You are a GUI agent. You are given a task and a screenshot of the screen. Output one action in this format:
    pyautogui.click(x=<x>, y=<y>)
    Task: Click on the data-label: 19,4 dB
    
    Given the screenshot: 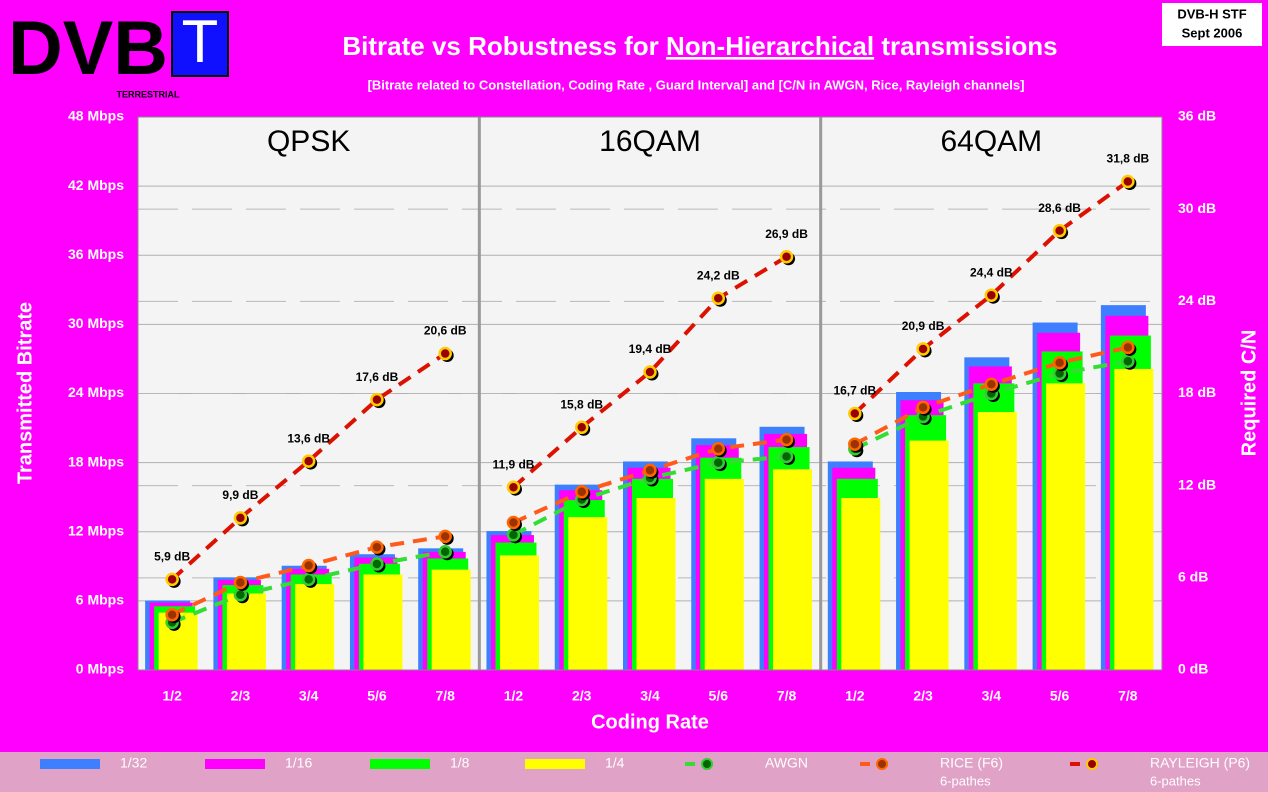 What is the action you would take?
    pyautogui.click(x=650, y=349)
    